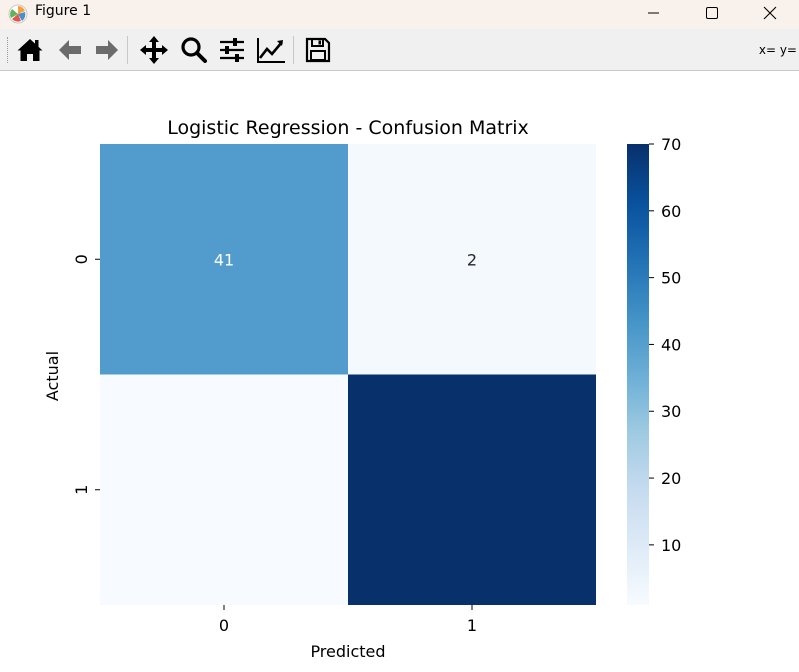  I want to click on maximize-button, so click(712, 12).